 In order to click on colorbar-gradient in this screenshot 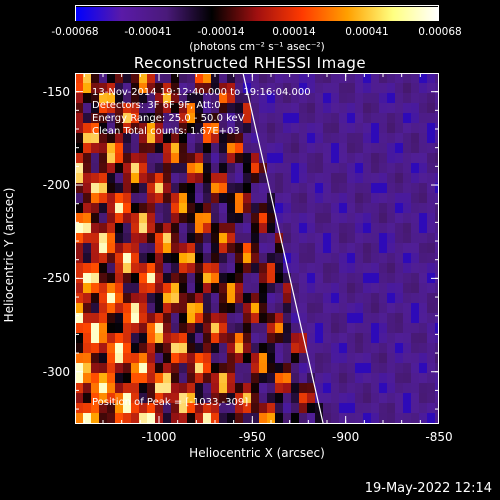, I will do `click(257, 14)`.